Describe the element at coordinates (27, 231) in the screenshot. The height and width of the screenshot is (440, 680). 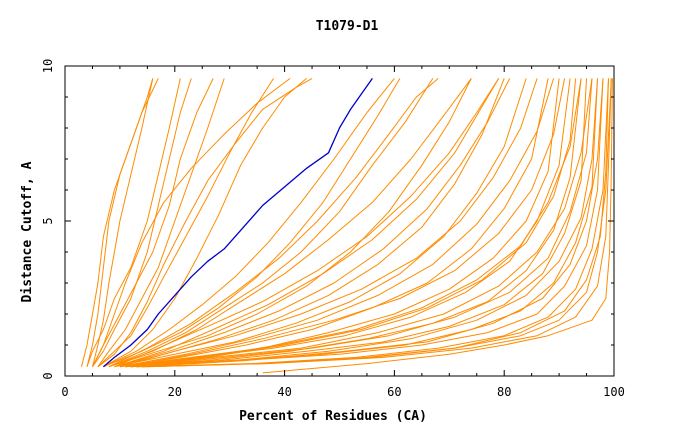
I see `y-axis-label: Distance Cutoff, A` at that location.